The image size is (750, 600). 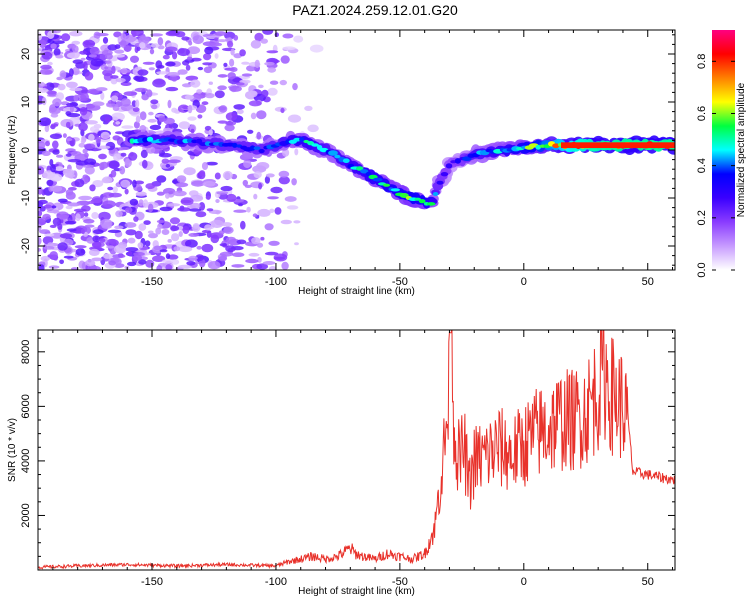 I want to click on spectrogram-x-axis-title: Height of straight line (km), so click(x=356, y=291).